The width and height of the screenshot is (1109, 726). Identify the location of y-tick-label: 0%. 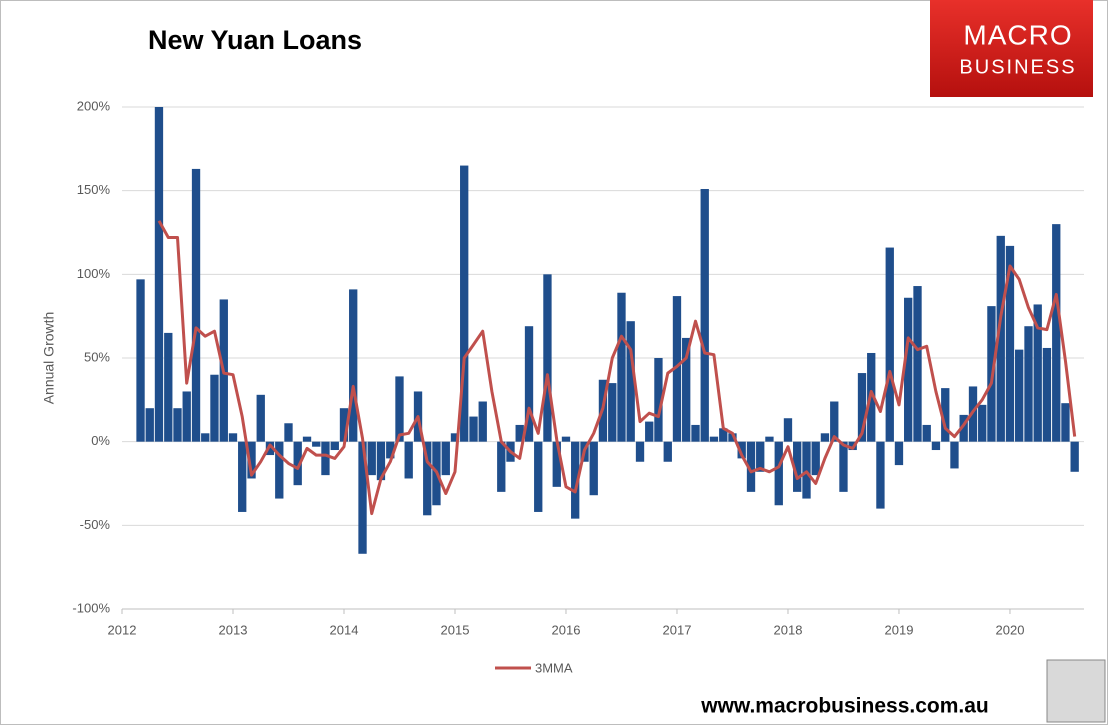
(100, 440).